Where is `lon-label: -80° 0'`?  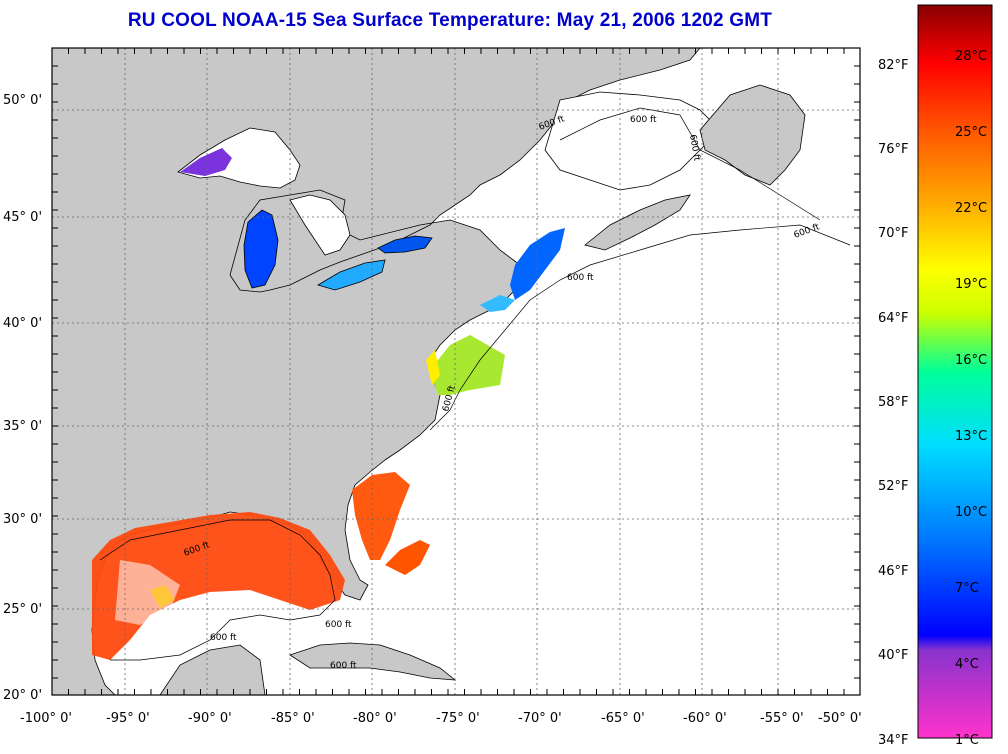 lon-label: -80° 0' is located at coordinates (375, 718).